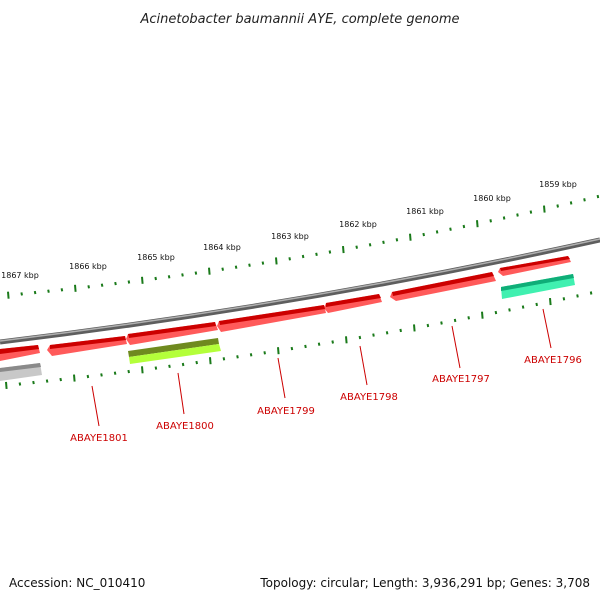  What do you see at coordinates (492, 198) in the screenshot?
I see `kbp-label: 1860 kbp` at bounding box center [492, 198].